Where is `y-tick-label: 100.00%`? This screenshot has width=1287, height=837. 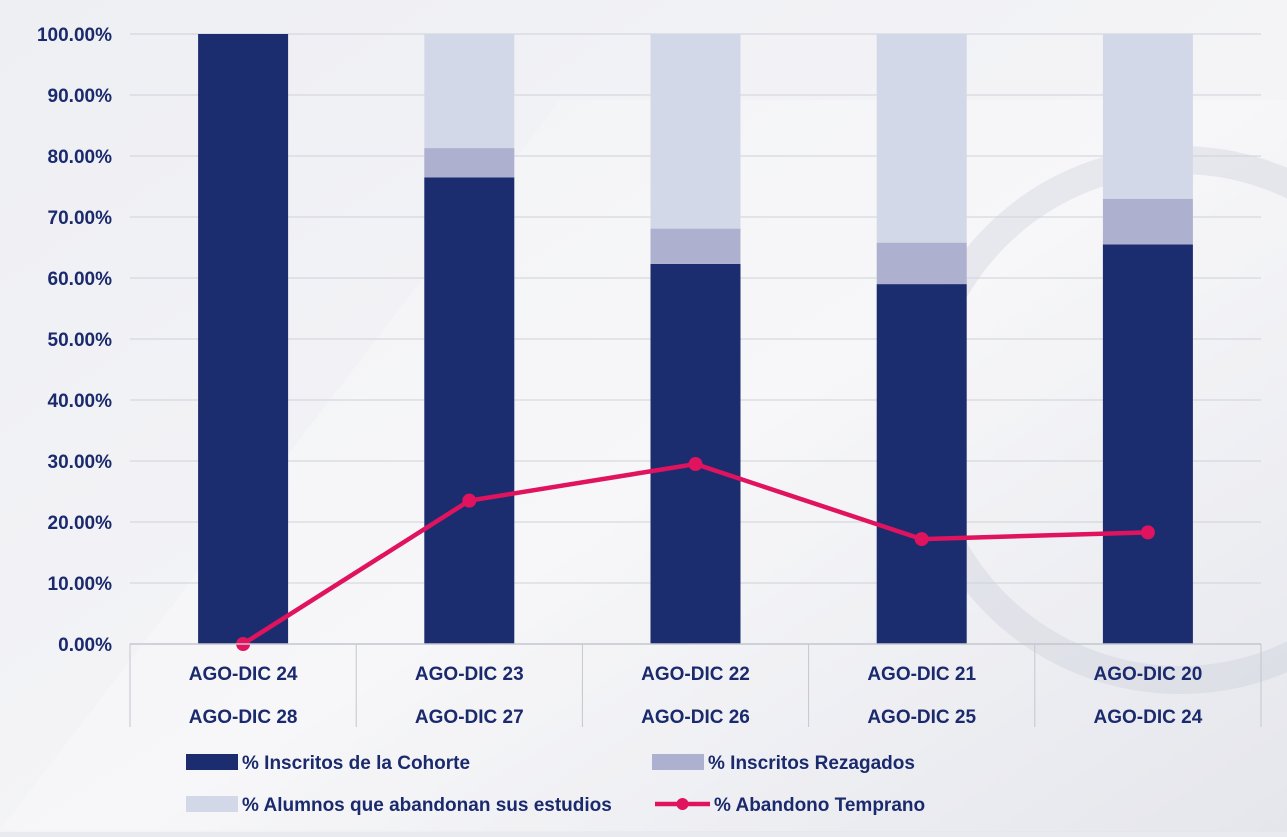 y-tick-label: 100.00% is located at coordinates (74, 35).